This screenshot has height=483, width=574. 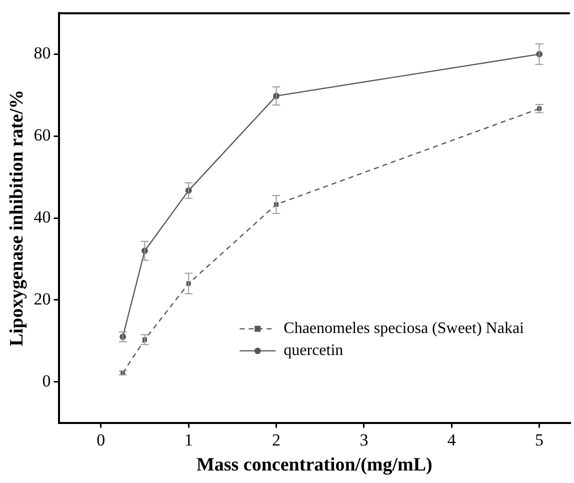 I want to click on x-tick-label: 3, so click(x=364, y=440).